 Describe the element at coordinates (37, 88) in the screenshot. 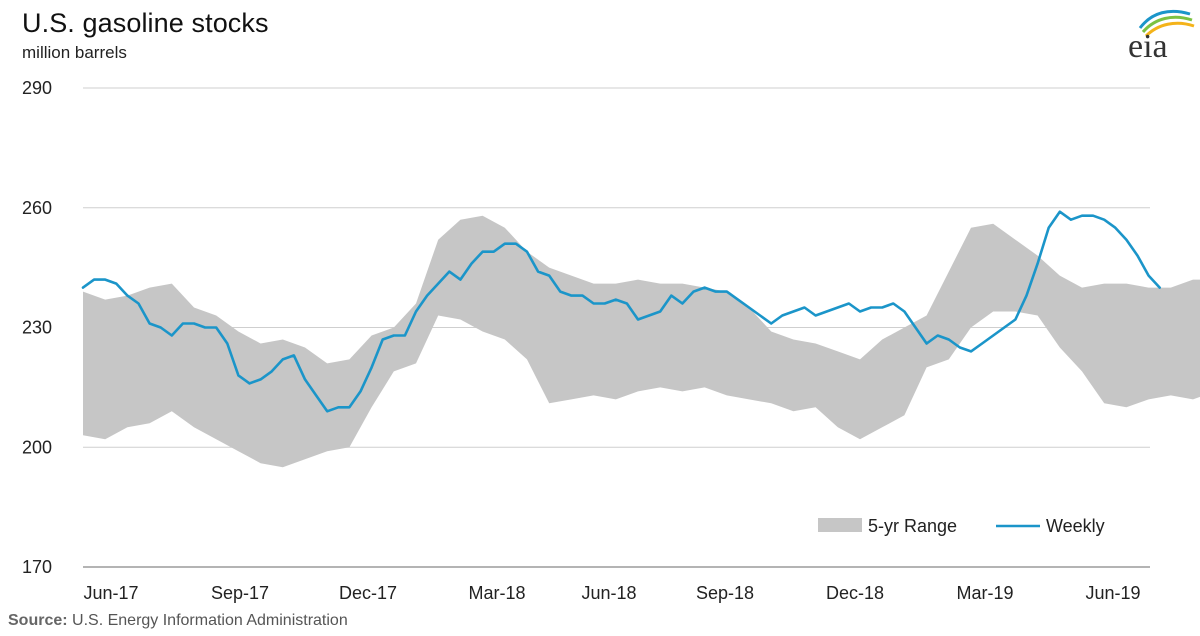

I see `y-tick-label-290: 290` at that location.